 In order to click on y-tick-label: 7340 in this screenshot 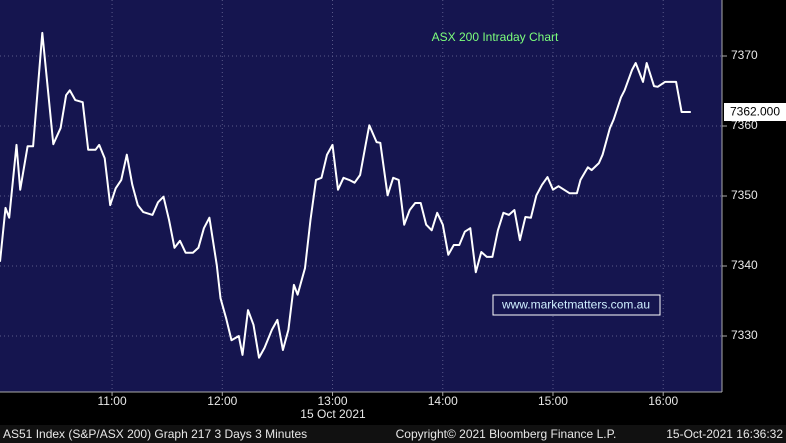, I will do `click(744, 265)`.